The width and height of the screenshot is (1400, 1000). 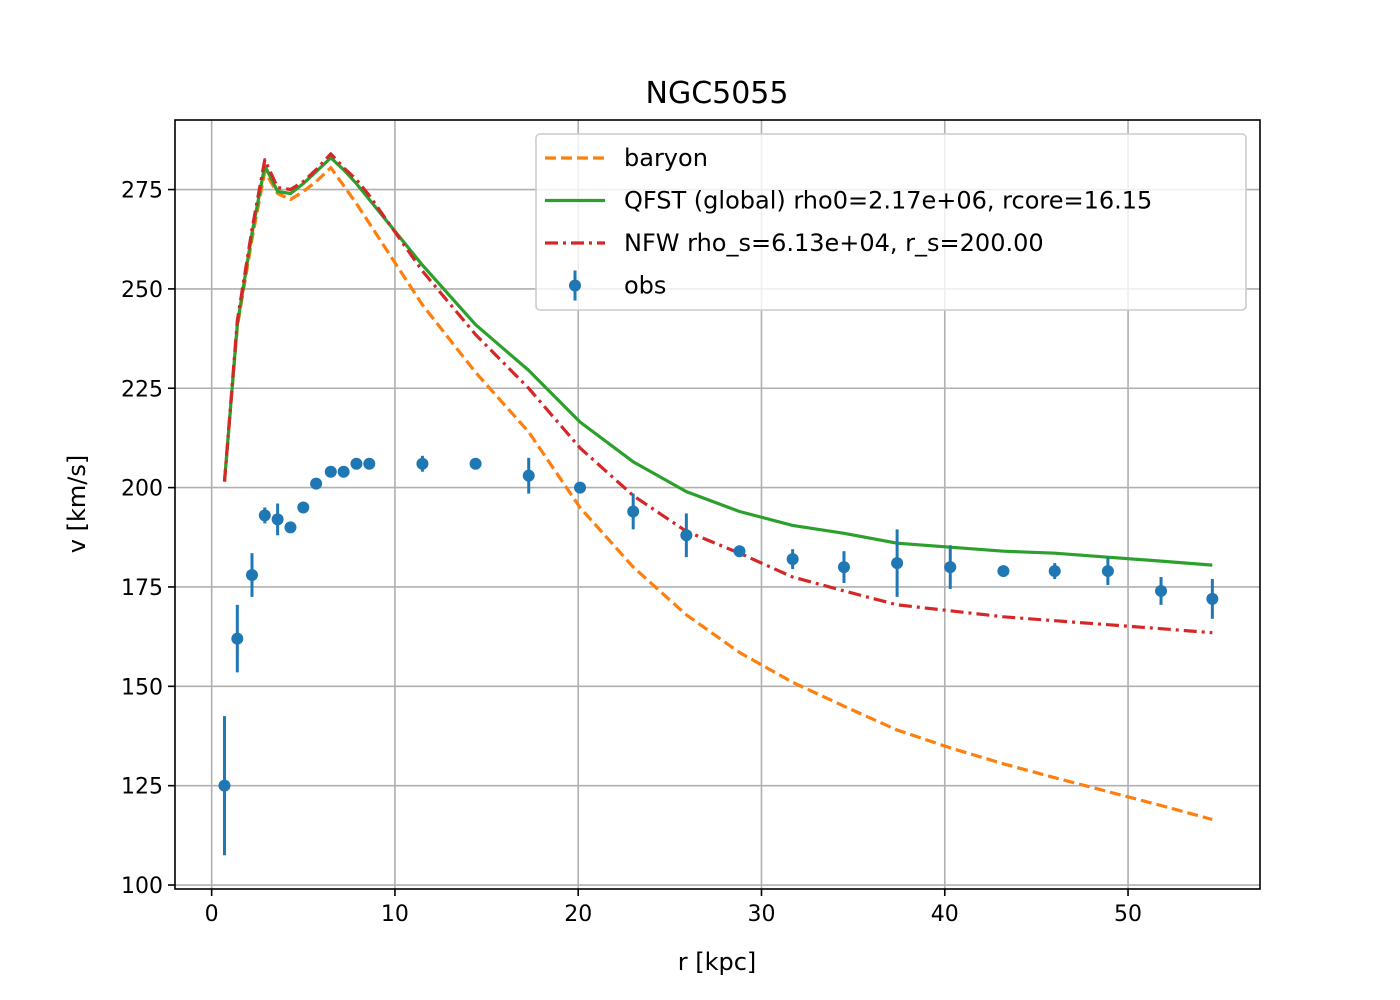 I want to click on x-tick-label: 50, so click(x=1128, y=914).